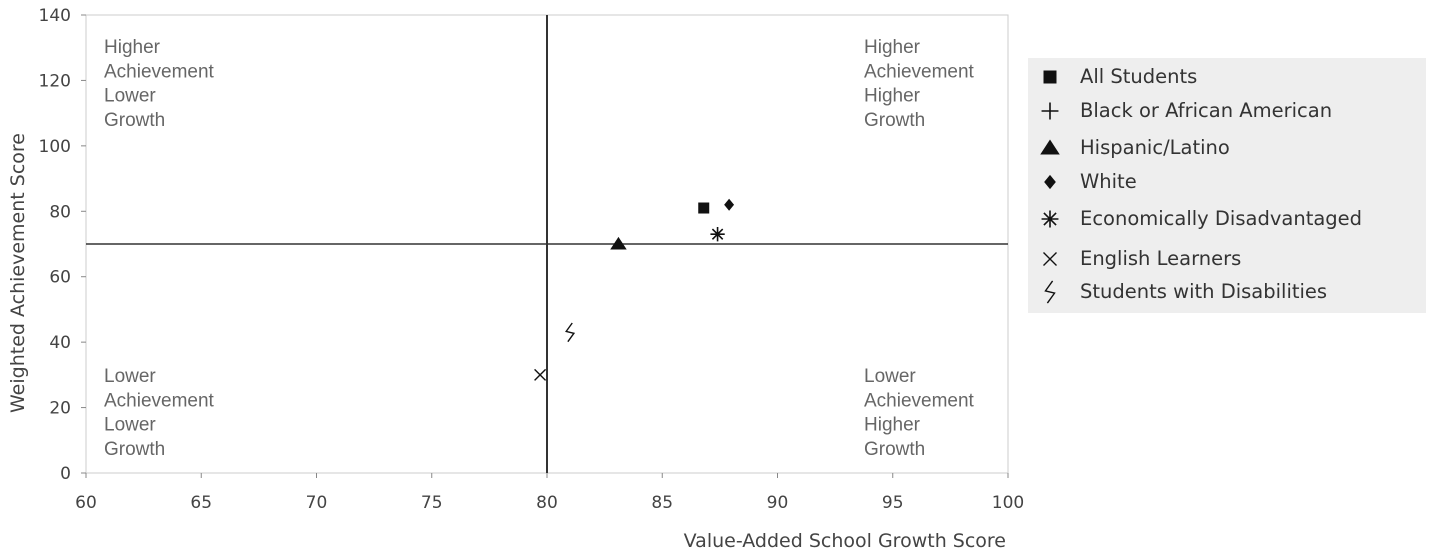 This screenshot has height=553, width=1430. I want to click on x-tick-label: 75, so click(432, 503).